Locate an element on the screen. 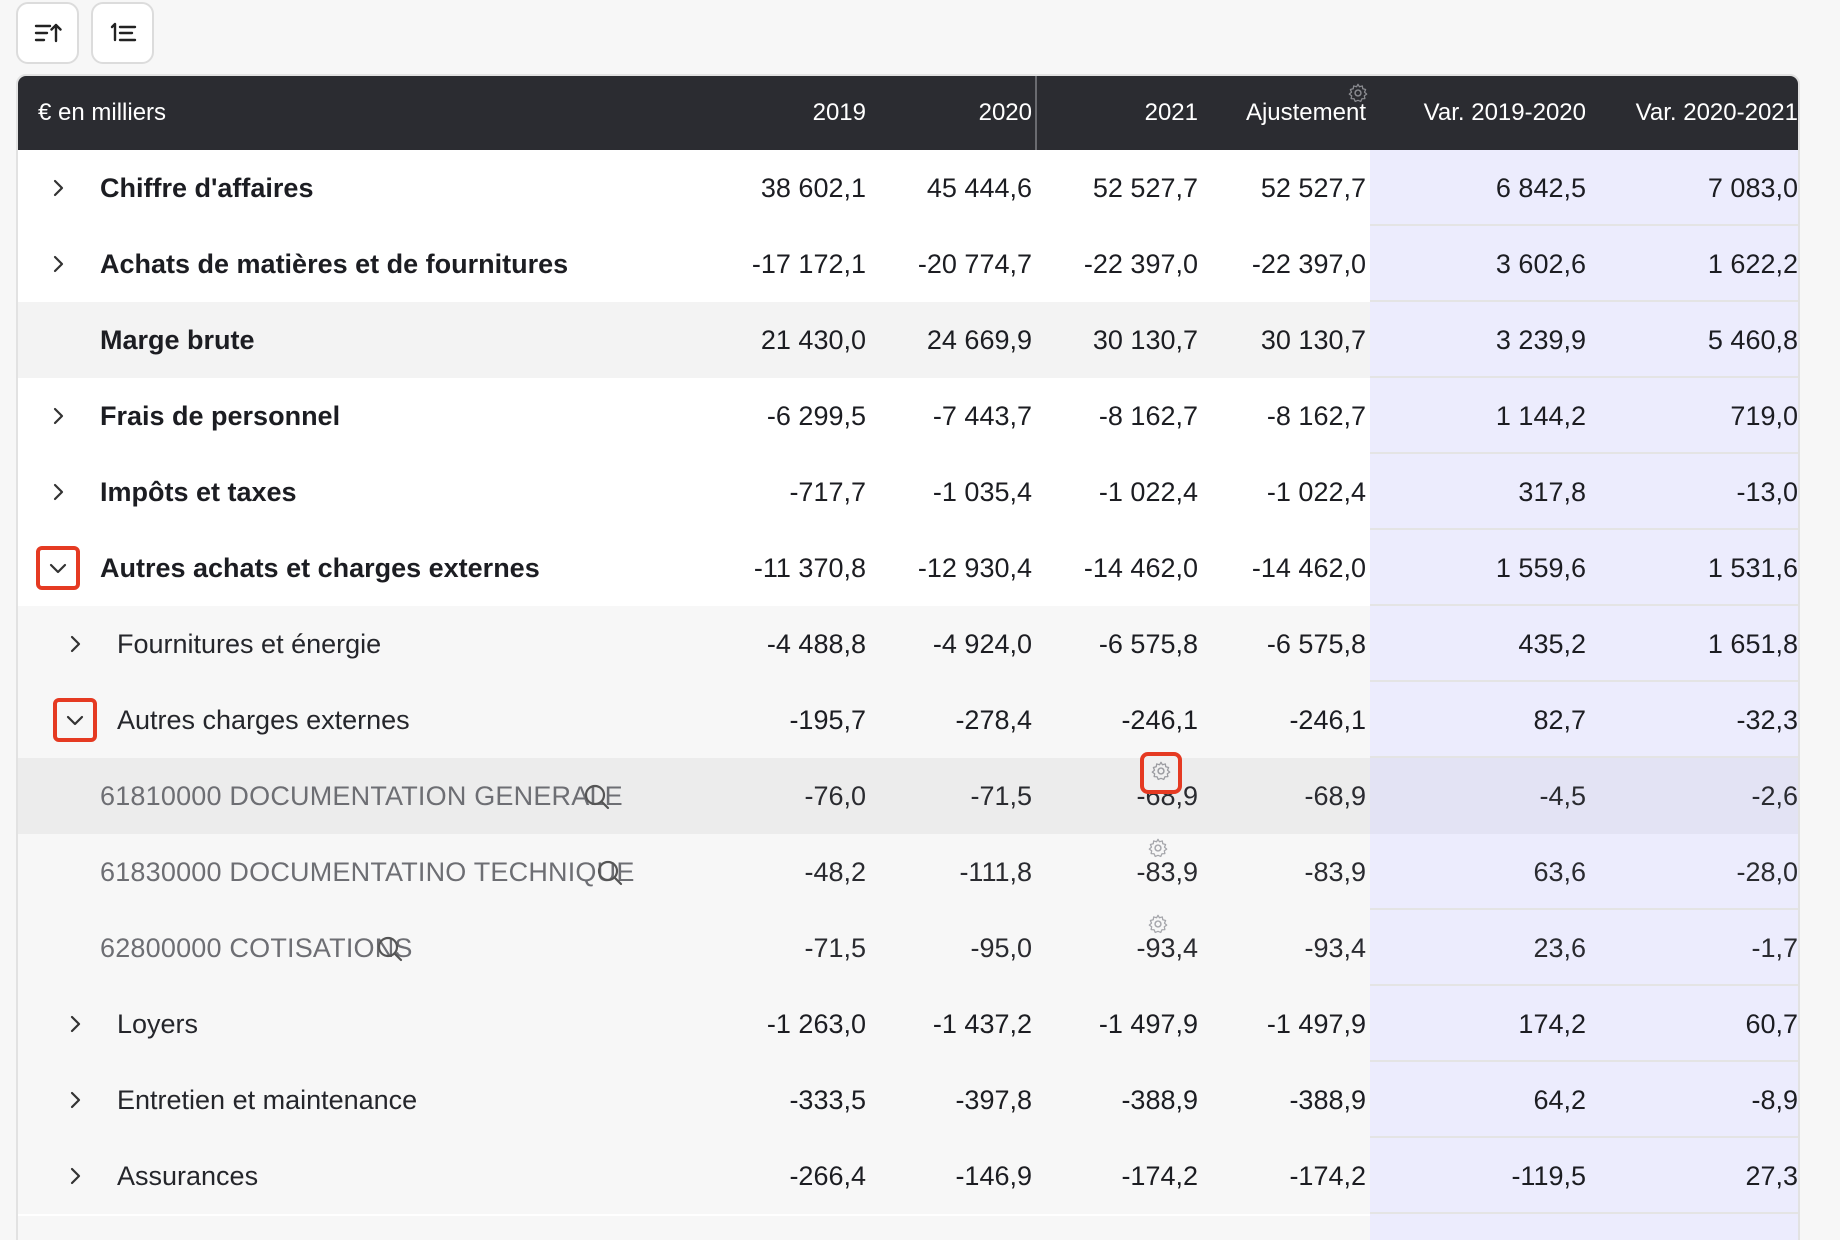 This screenshot has height=1240, width=1840. col-2021-header: 2021 is located at coordinates (1171, 112).